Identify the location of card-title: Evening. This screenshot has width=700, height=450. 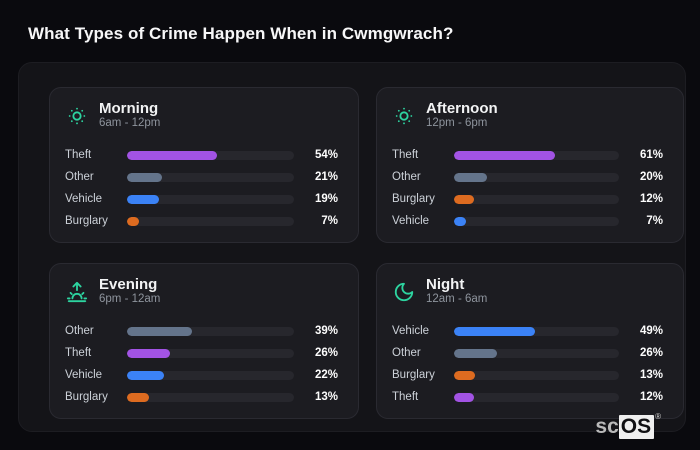
(128, 284).